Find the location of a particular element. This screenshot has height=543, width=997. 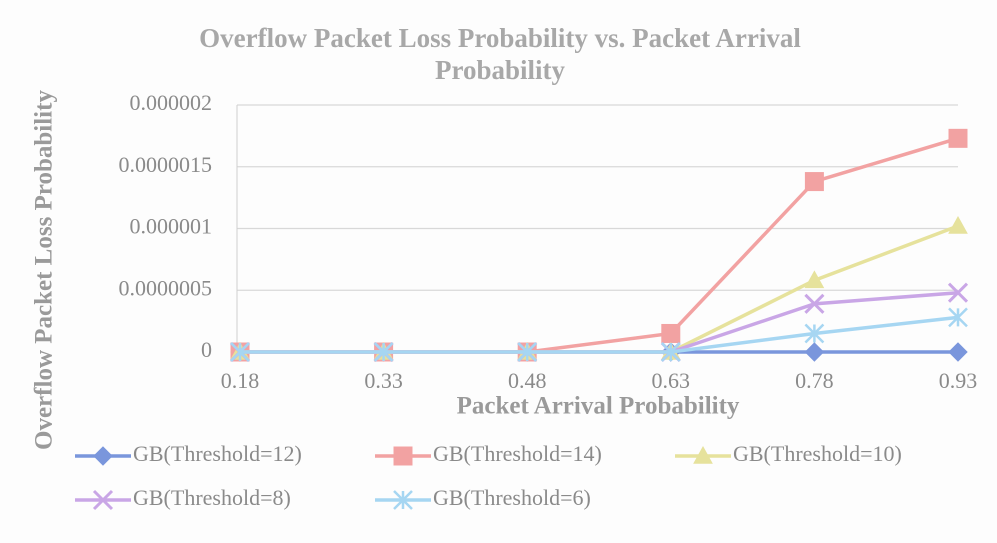

y-tick-label: 0.000002 is located at coordinates (171, 102).